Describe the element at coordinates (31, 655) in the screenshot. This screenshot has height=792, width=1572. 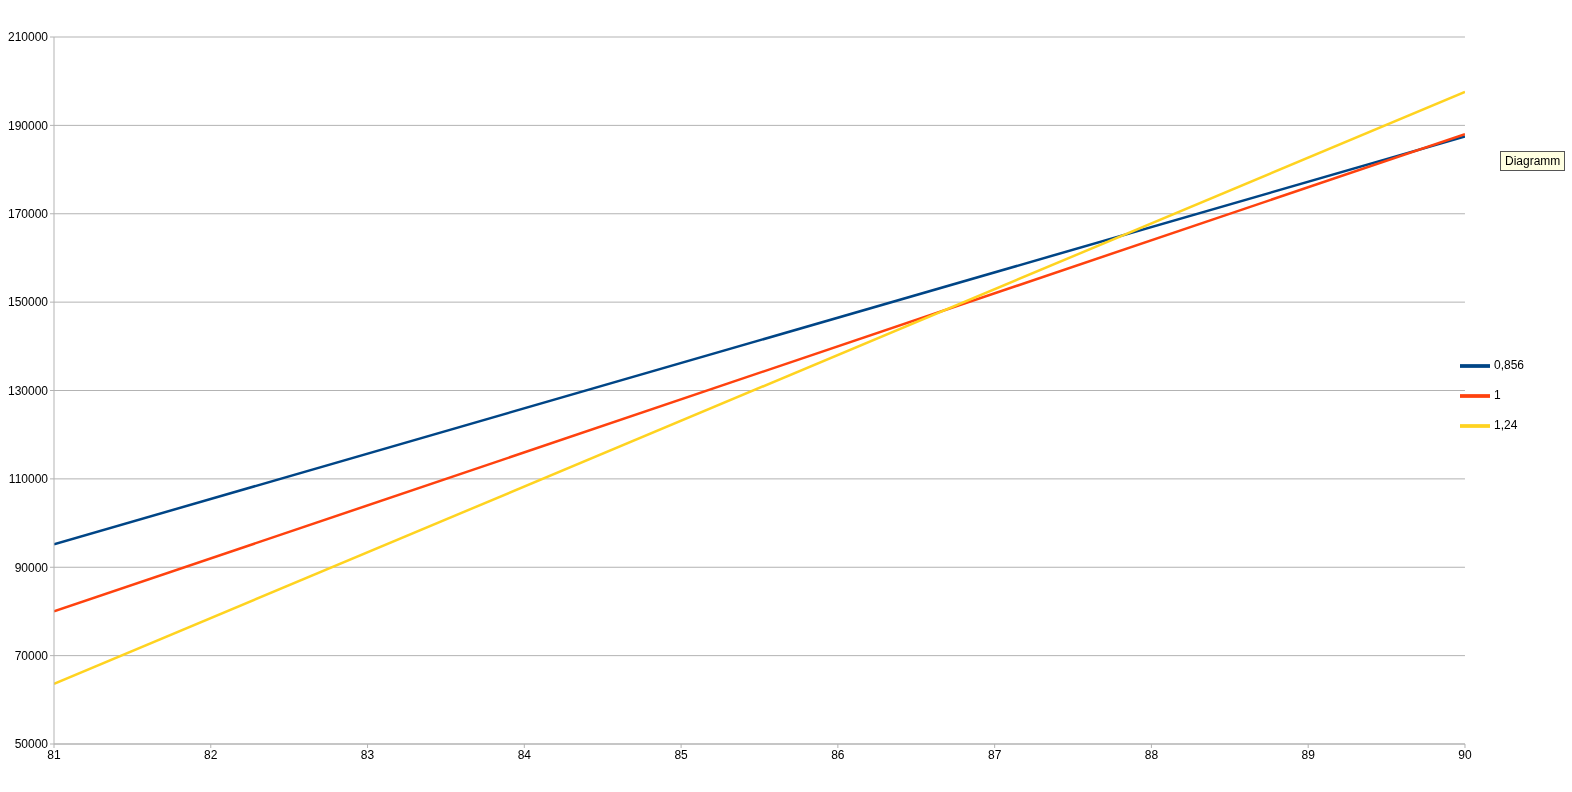
I see `y-tick-label: 70000` at that location.